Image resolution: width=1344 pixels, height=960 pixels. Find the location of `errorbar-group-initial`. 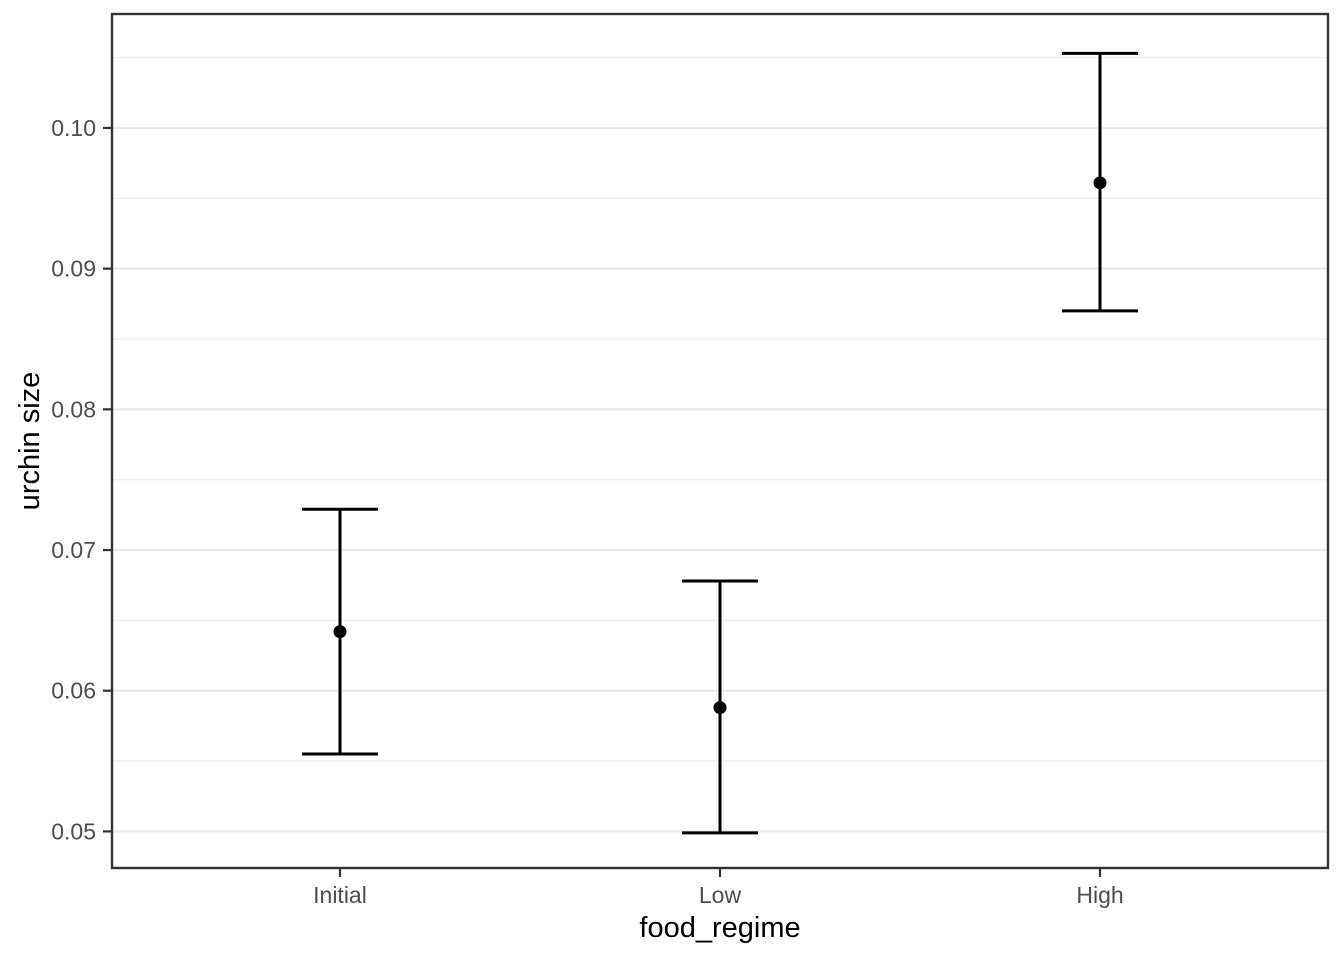

errorbar-group-initial is located at coordinates (340, 631).